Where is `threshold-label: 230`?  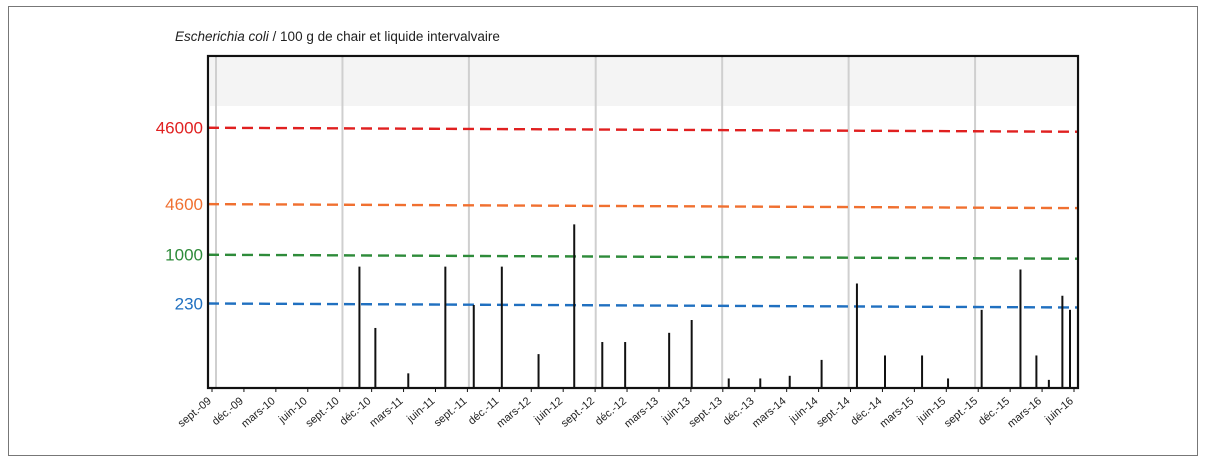 threshold-label: 230 is located at coordinates (189, 303).